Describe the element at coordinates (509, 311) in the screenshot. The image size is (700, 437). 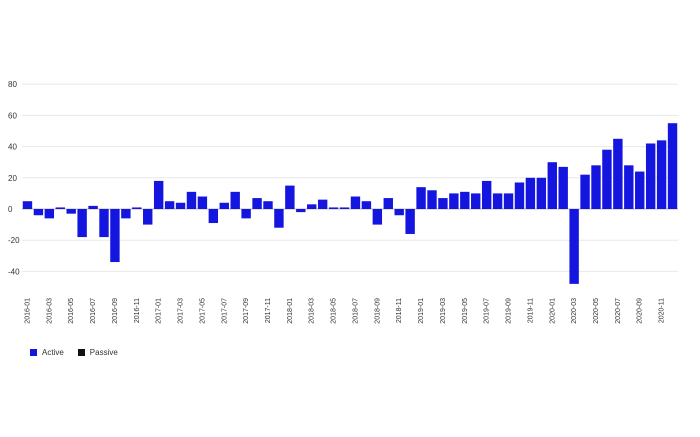
I see `x-tick-label: 2019-09` at that location.